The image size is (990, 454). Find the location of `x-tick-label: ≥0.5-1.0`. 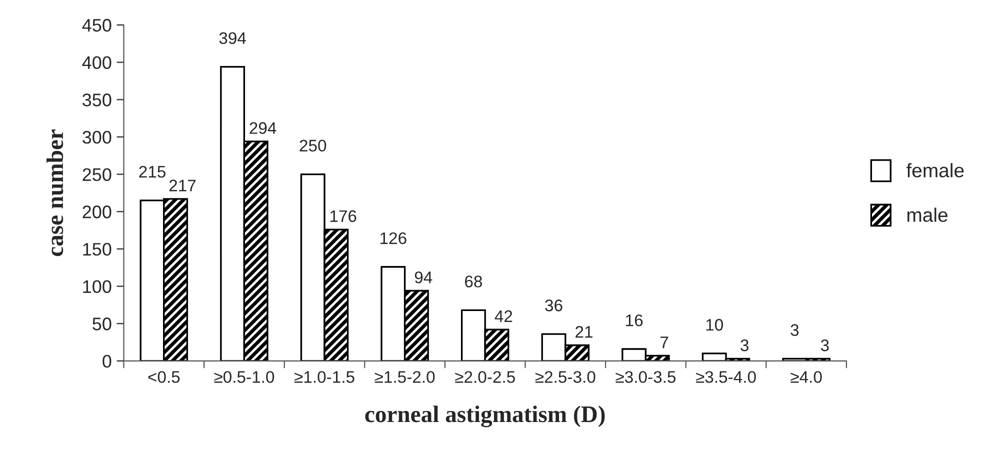

x-tick-label: ≥0.5-1.0 is located at coordinates (244, 377).